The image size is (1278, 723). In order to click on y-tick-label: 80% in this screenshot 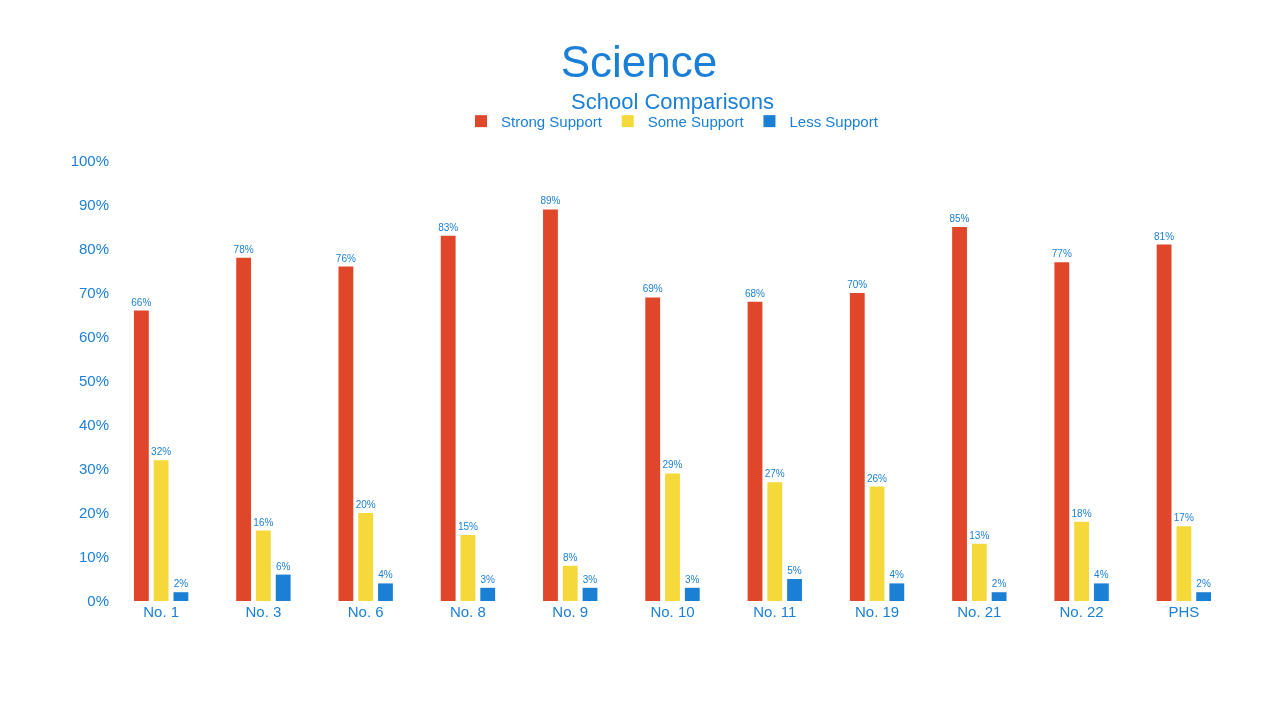, I will do `click(93, 249)`.